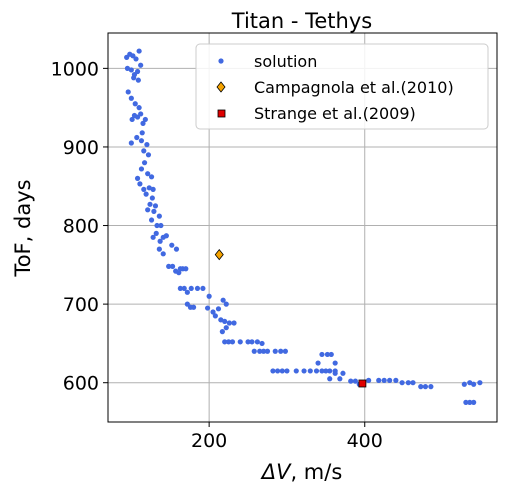 The height and width of the screenshot is (493, 505). I want to click on strange-point, so click(362, 383).